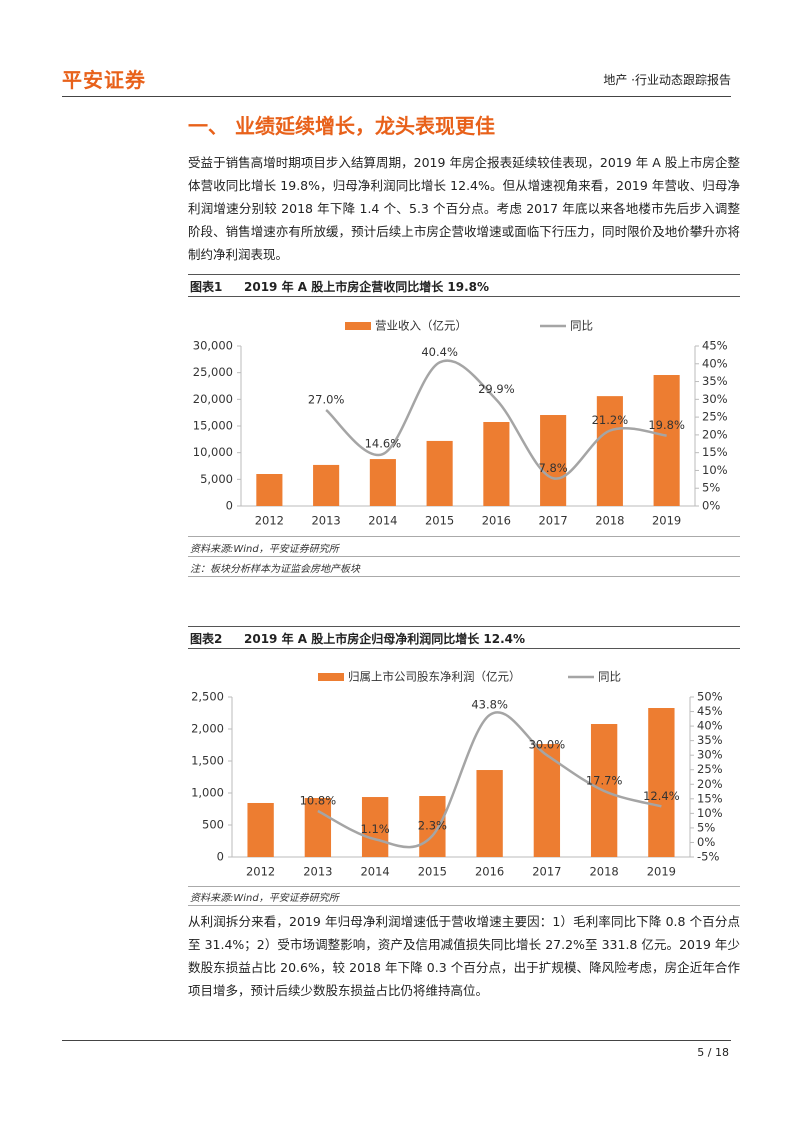 Image resolution: width=793 pixels, height=1122 pixels. I want to click on y-tick-label: 30,000, so click(213, 346).